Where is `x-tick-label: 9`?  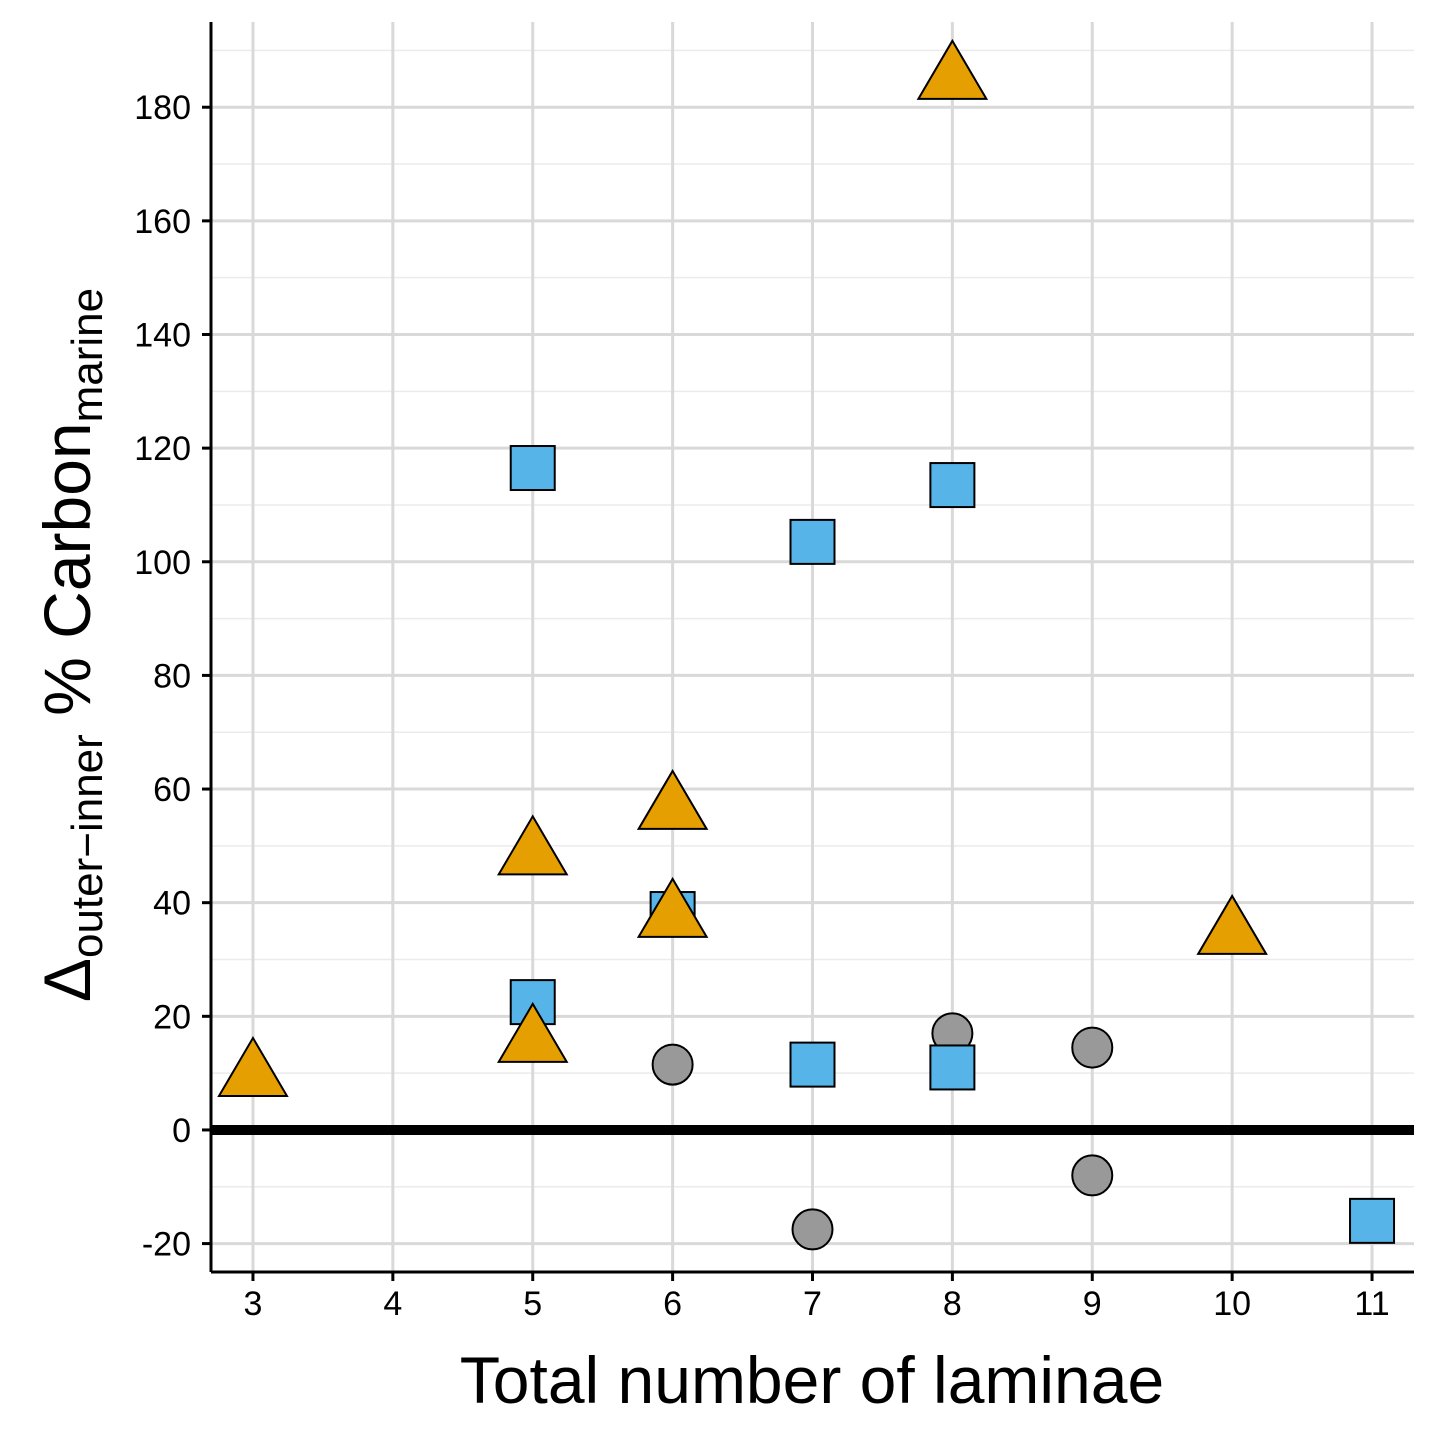
x-tick-label: 9 is located at coordinates (1092, 1304).